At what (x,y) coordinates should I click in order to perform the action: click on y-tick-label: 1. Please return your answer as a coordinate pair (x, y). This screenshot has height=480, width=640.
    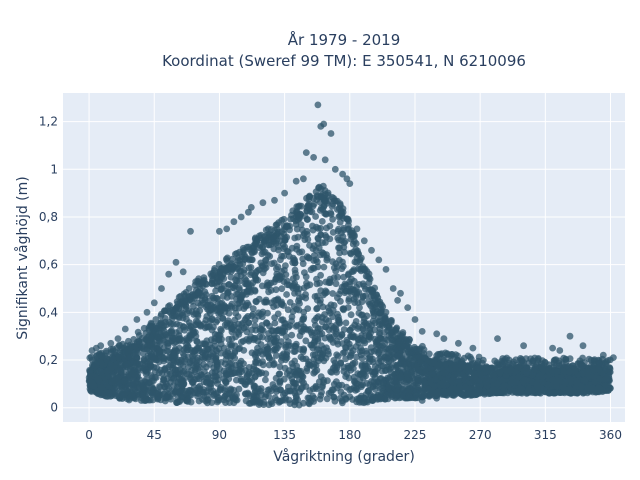
    Looking at the image, I should click on (54, 169).